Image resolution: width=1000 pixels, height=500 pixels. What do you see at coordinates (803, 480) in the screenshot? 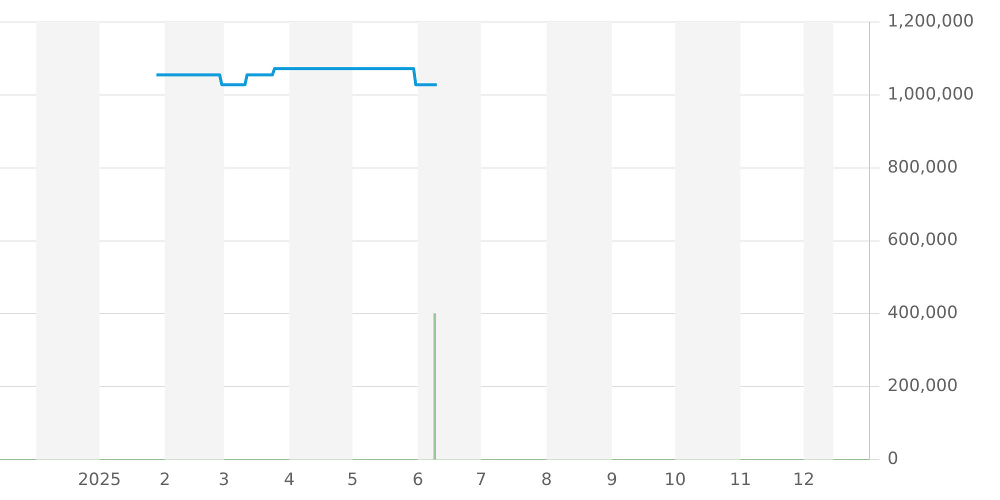
I see `x-tick-label: 12` at bounding box center [803, 480].